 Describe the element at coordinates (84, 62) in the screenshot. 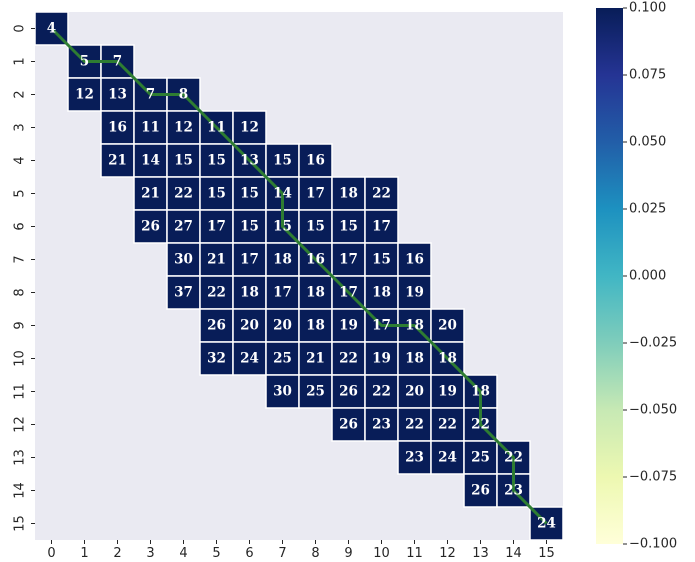

I see `cell-value-label: 5` at that location.